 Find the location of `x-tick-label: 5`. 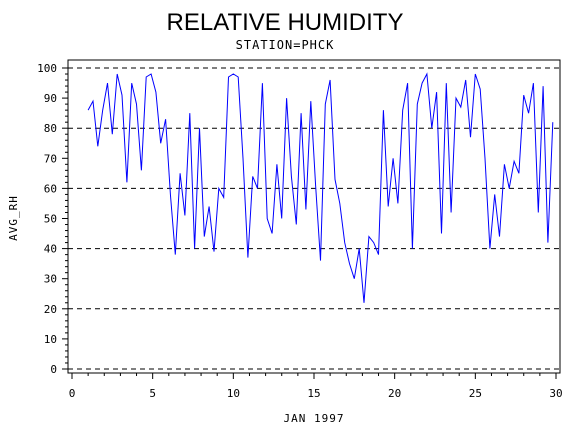

x-tick-label: 5 is located at coordinates (152, 393).